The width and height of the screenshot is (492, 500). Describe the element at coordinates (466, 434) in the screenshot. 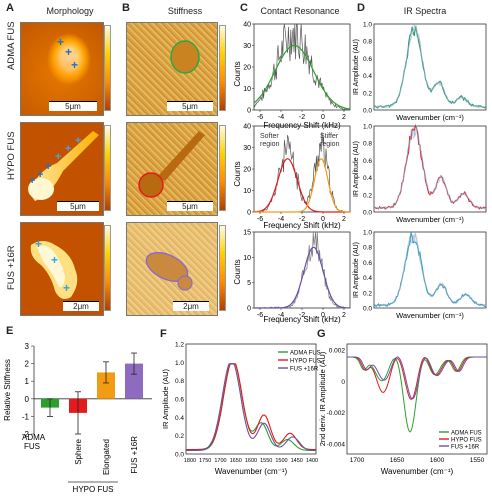

I see `chartg-legend-label: ADMA FUS` at that location.